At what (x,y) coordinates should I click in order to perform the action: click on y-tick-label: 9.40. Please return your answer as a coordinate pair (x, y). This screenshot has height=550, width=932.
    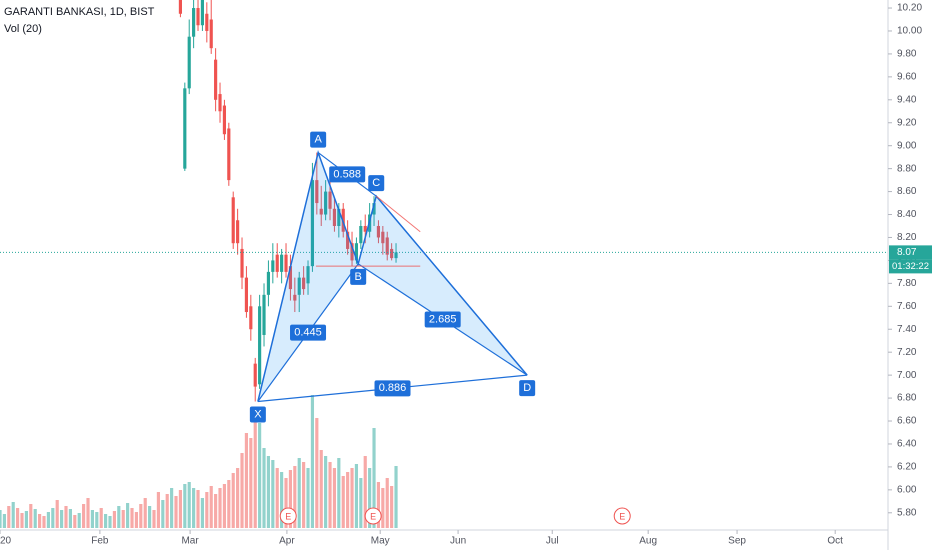
    Looking at the image, I should click on (907, 99).